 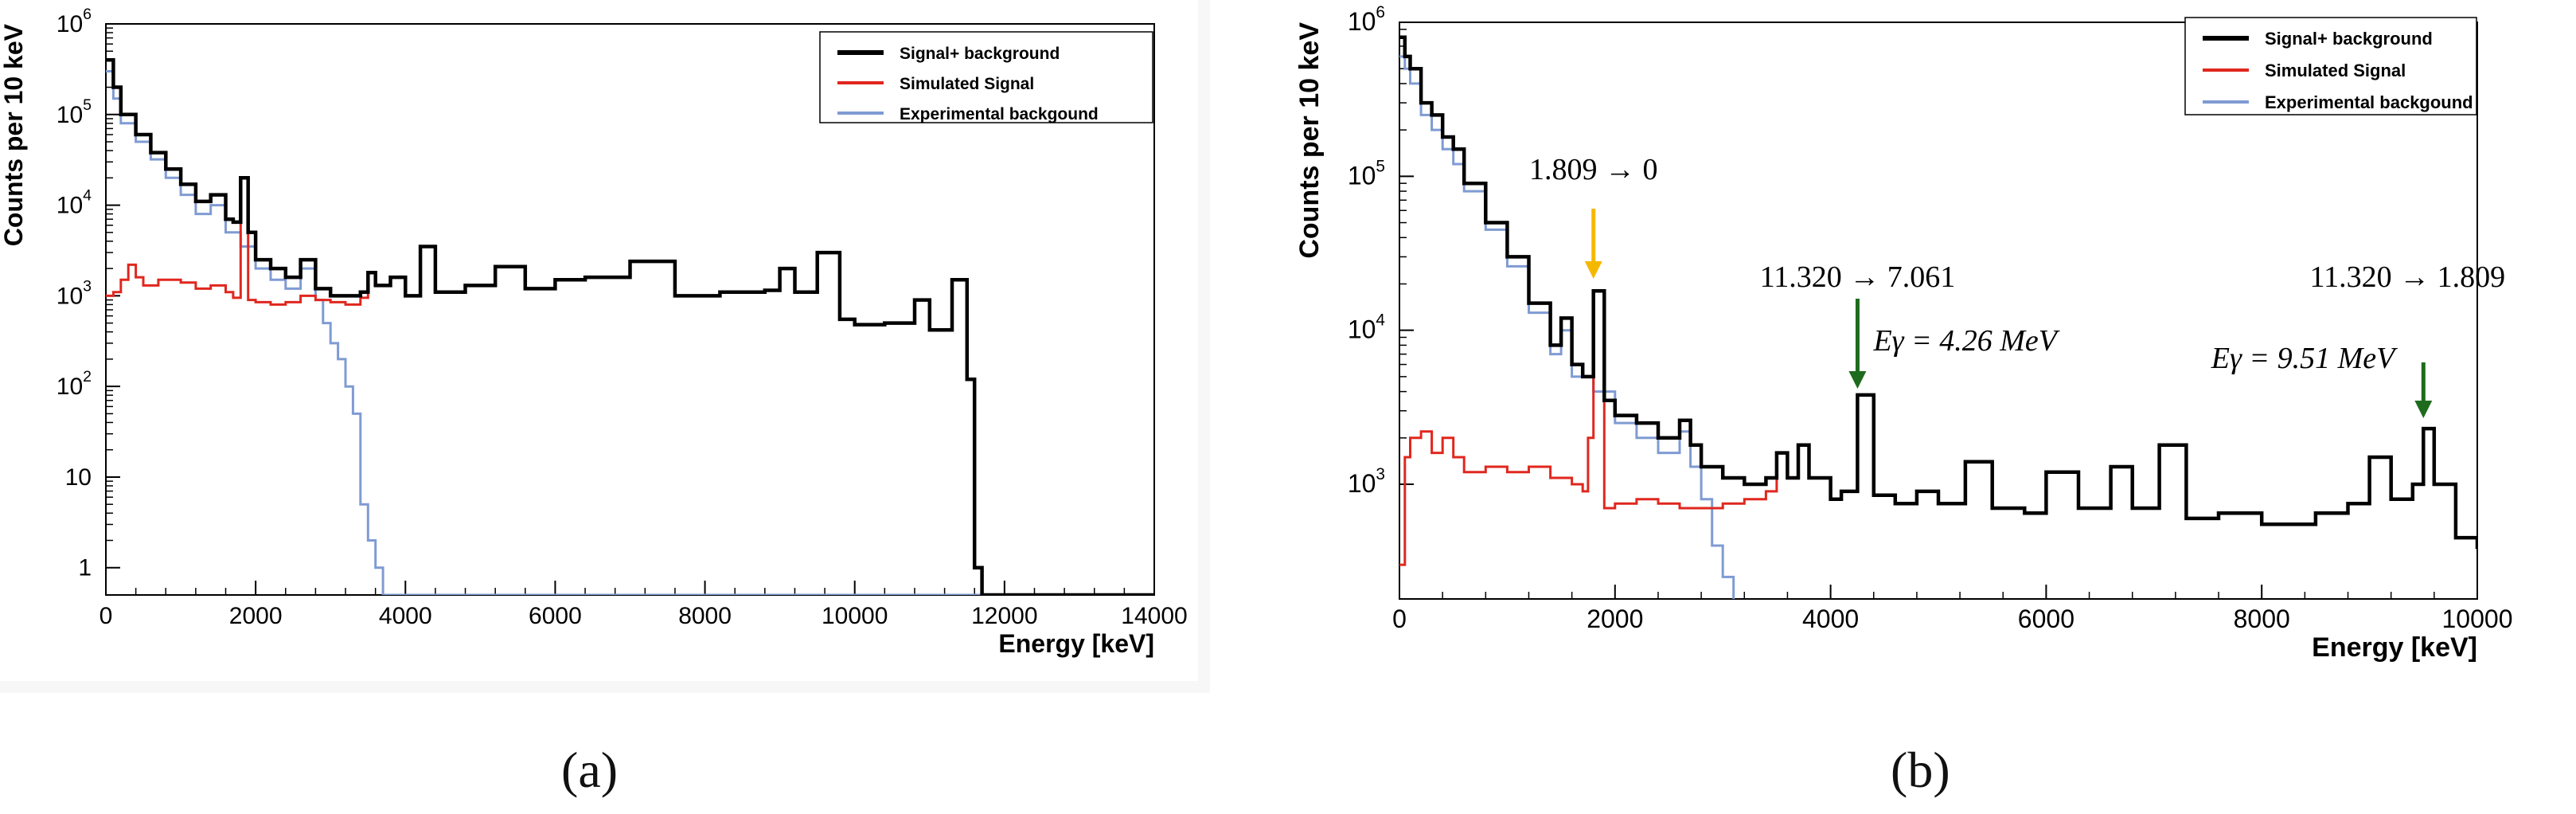 What do you see at coordinates (1965, 341) in the screenshot?
I see `annotation-egamma-4-26: Eγ = 4.26 MeV` at bounding box center [1965, 341].